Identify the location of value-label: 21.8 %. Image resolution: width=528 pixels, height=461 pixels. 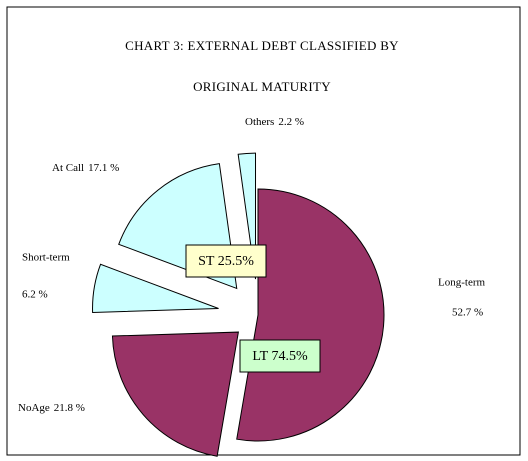
(69, 408).